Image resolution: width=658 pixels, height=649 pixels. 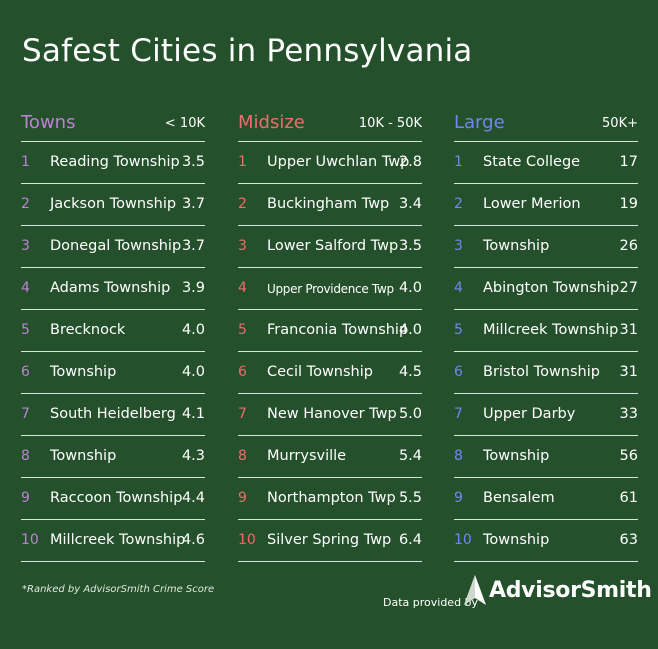 What do you see at coordinates (620, 123) in the screenshot?
I see `column-range: 50K+` at bounding box center [620, 123].